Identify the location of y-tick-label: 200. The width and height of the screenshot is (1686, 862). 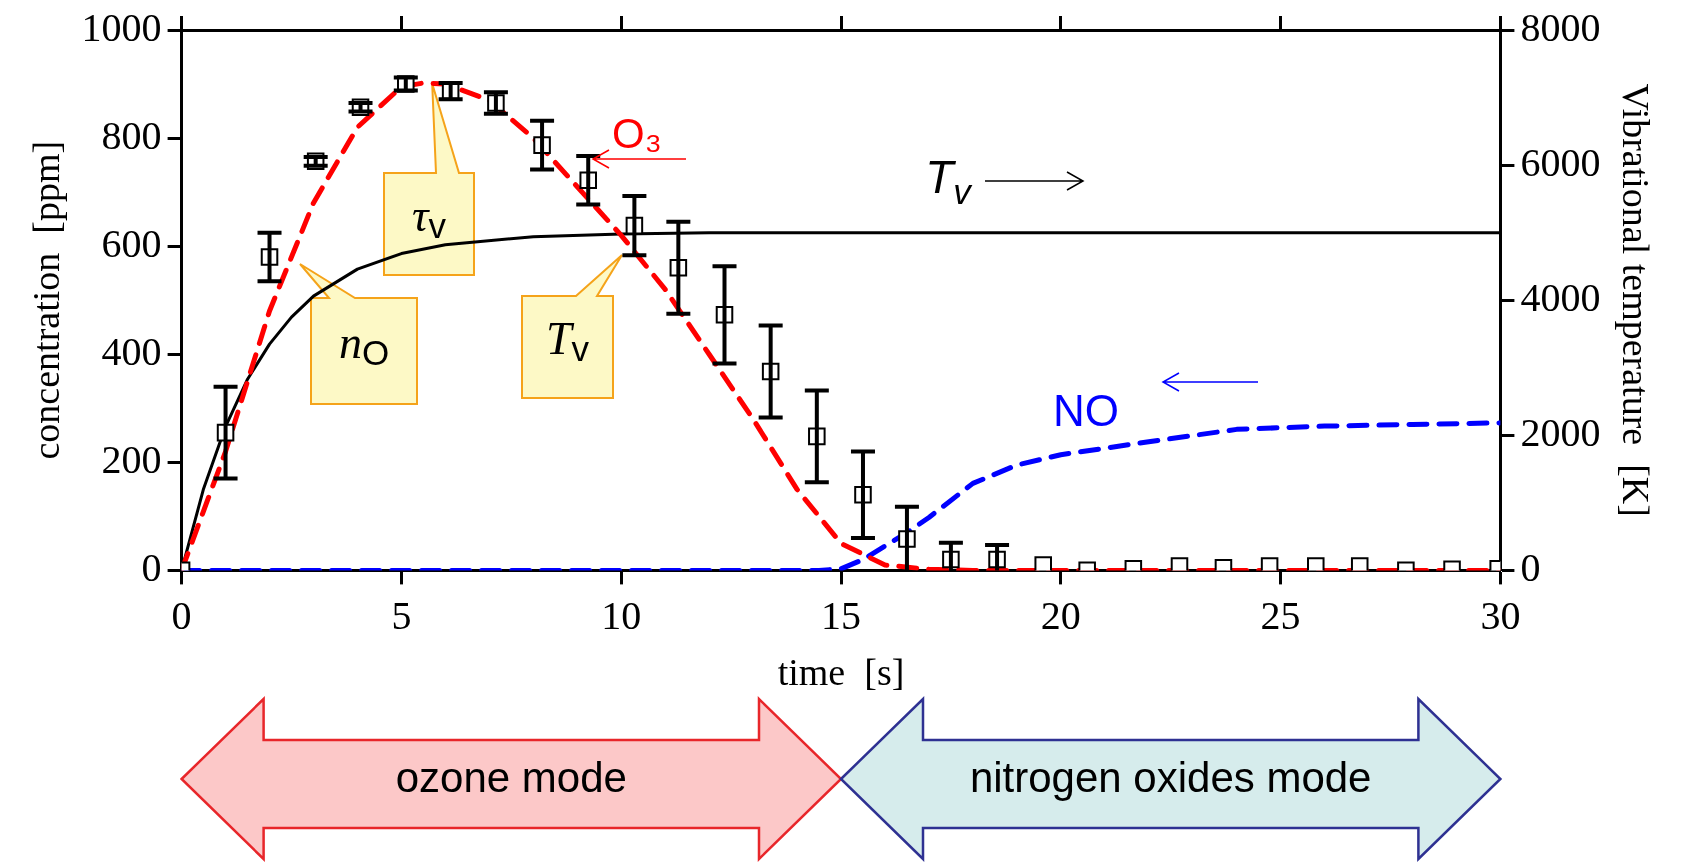
(131, 459).